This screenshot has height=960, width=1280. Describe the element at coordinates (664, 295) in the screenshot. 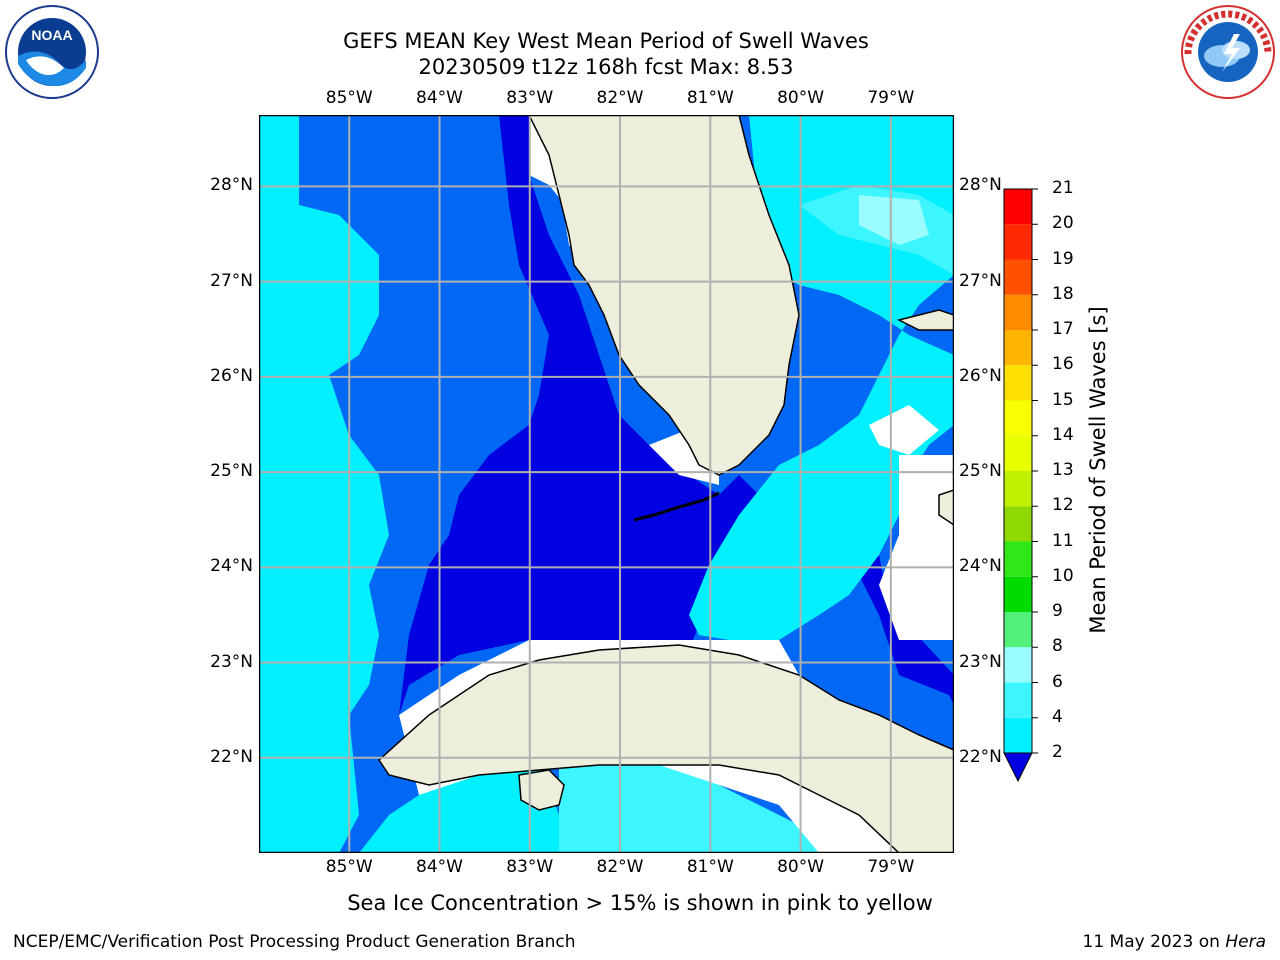

I see `land-florida` at that location.